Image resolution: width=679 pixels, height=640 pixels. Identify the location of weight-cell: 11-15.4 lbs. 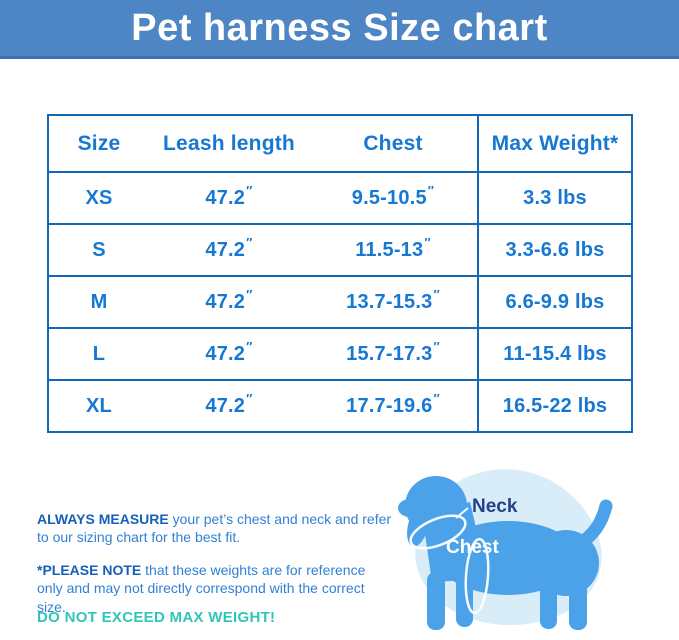
(554, 354).